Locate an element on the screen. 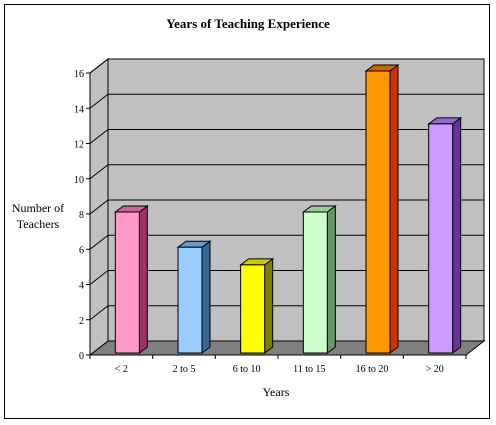 This screenshot has width=496, height=425. y-tick-label: 12 is located at coordinates (79, 145).